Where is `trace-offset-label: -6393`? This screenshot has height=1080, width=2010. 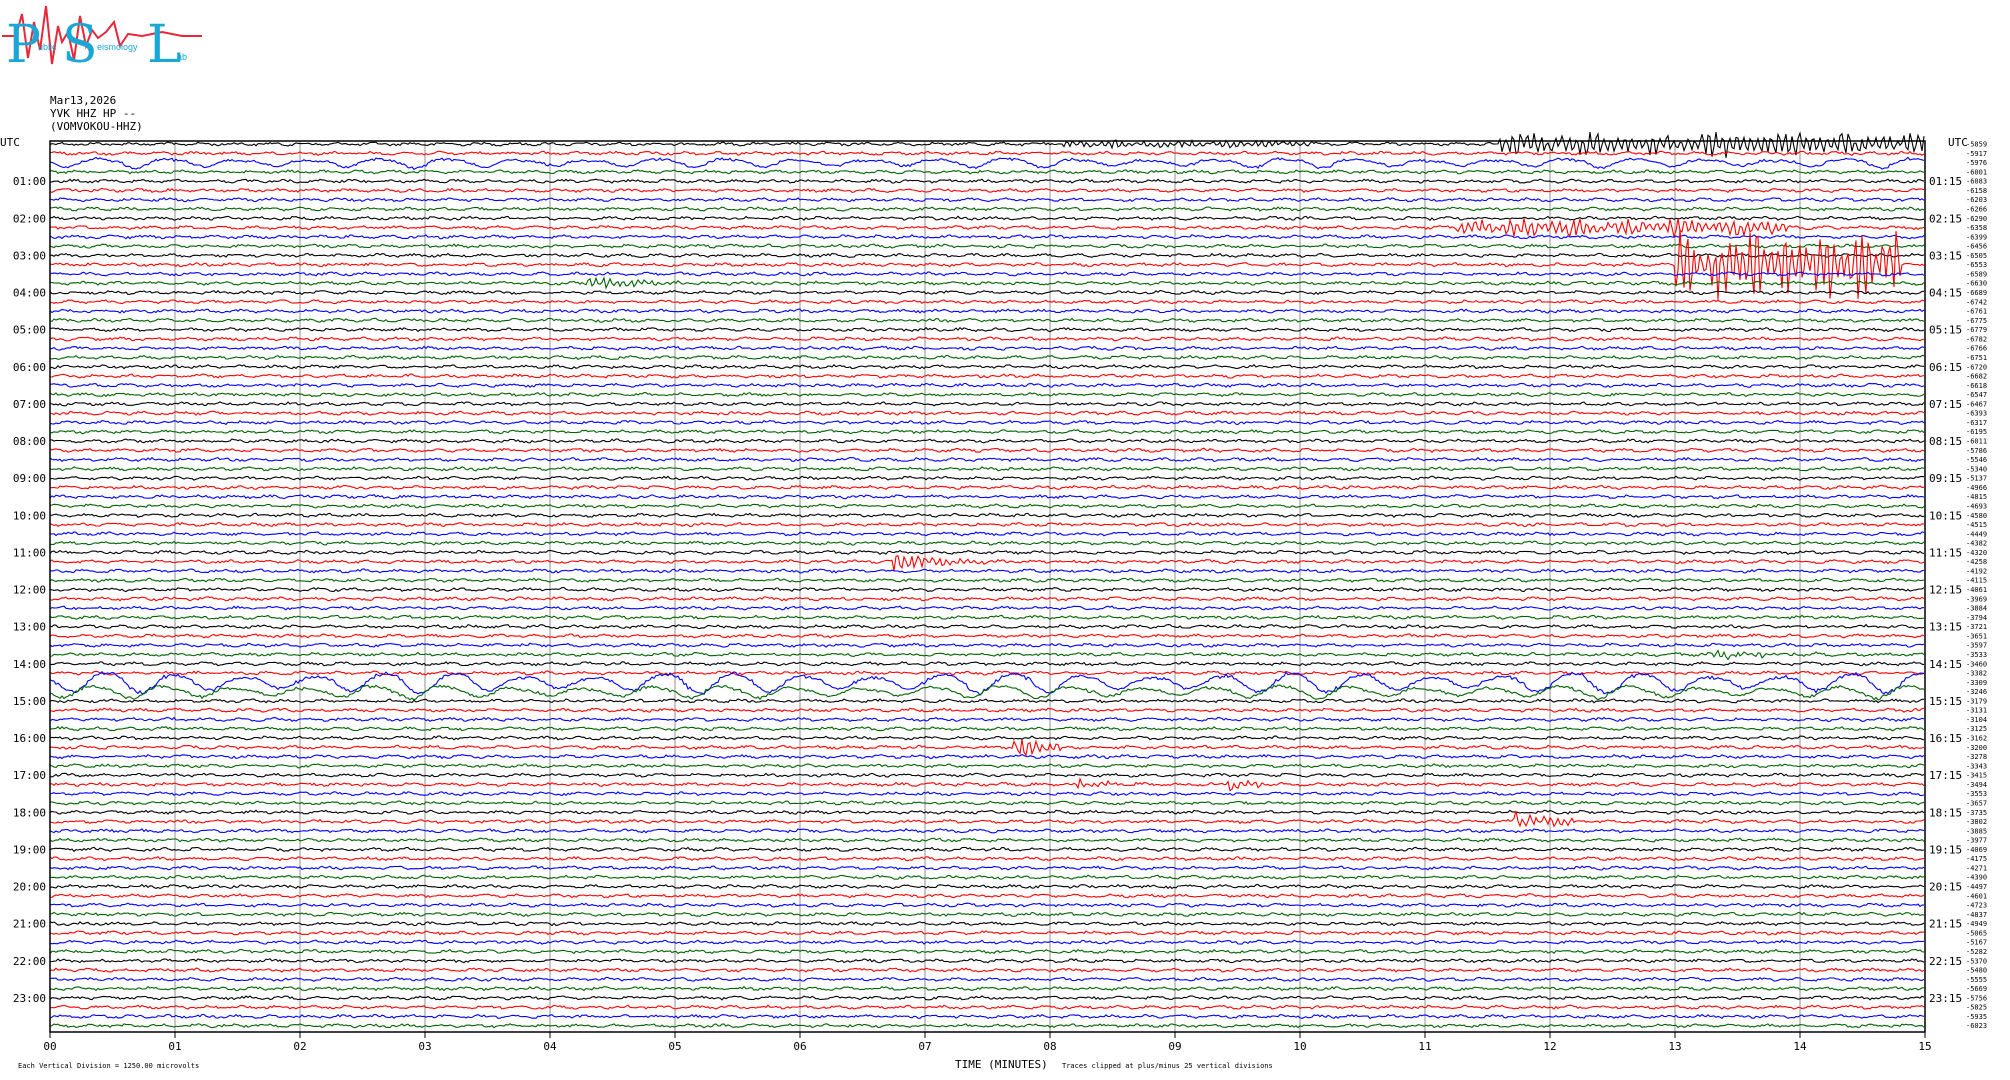
trace-offset-label: -6393 is located at coordinates (1976, 414).